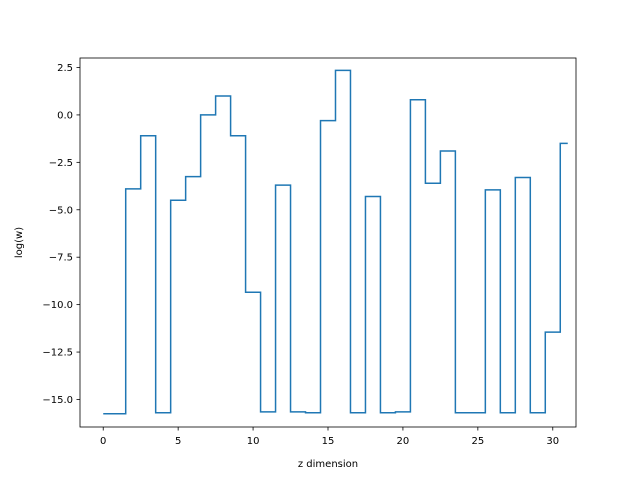 This screenshot has width=640, height=480. I want to click on y-tick-label: −5.0, so click(61, 210).